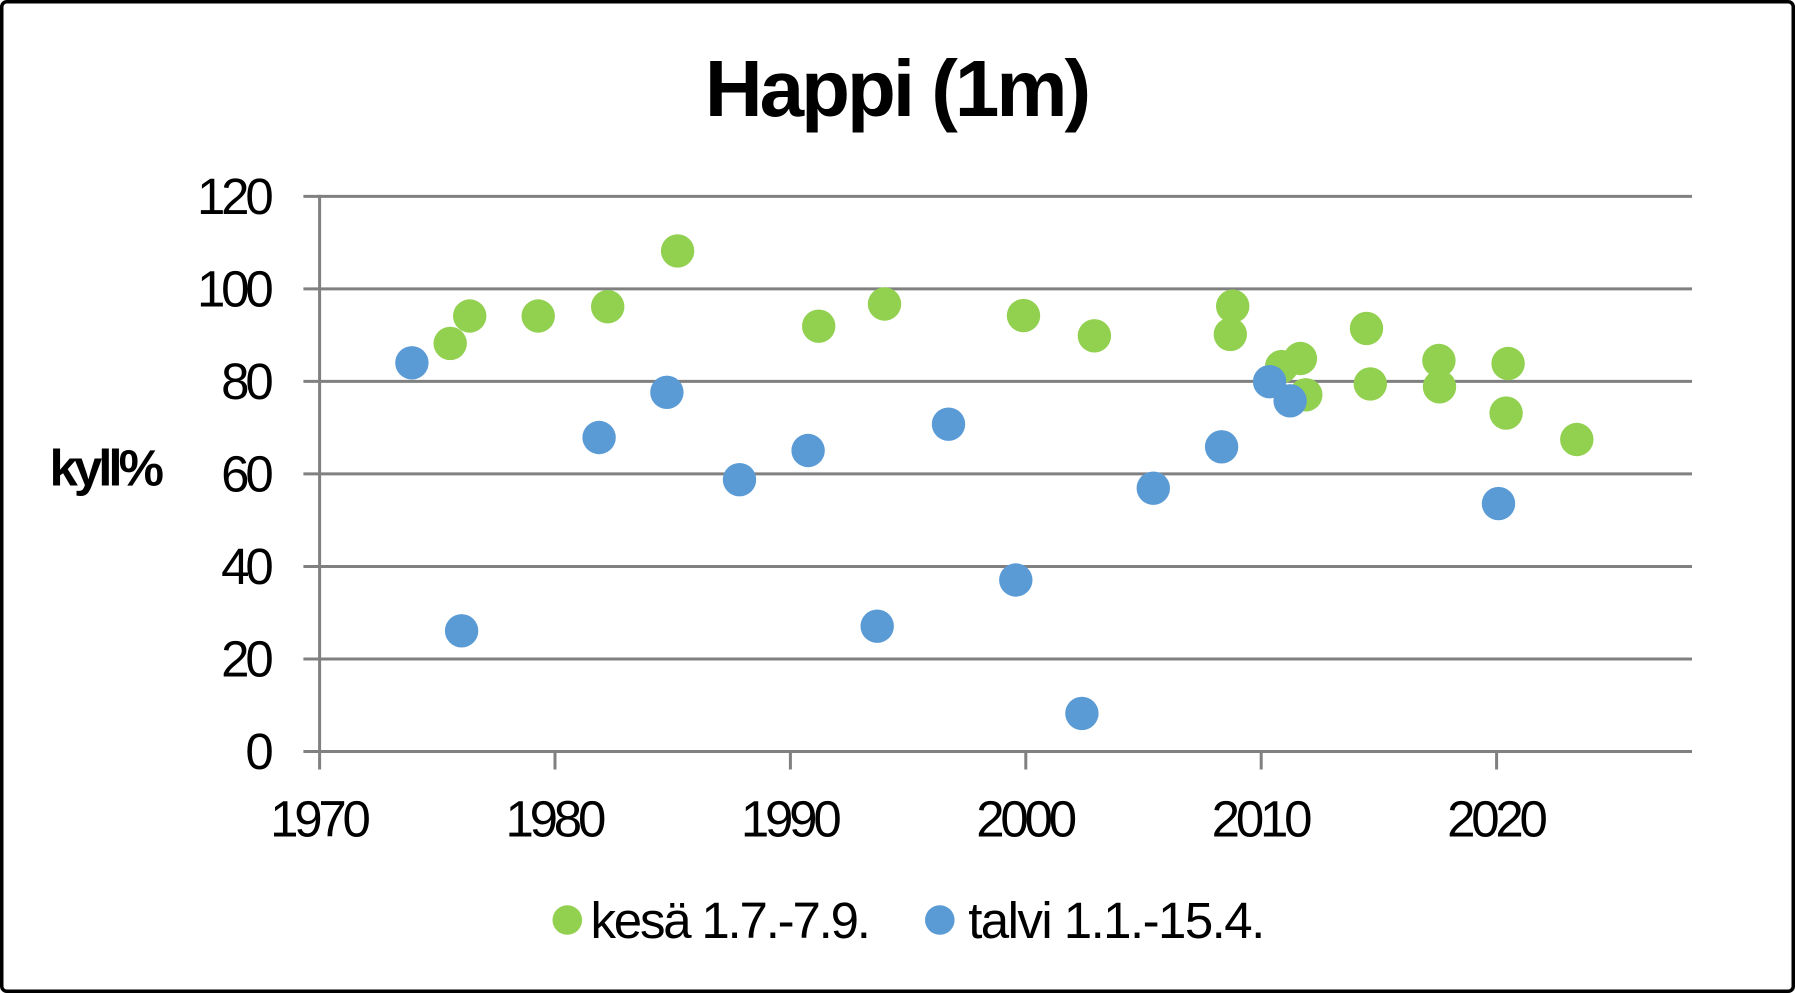  I want to click on svg-text: 80, so click(246, 381).